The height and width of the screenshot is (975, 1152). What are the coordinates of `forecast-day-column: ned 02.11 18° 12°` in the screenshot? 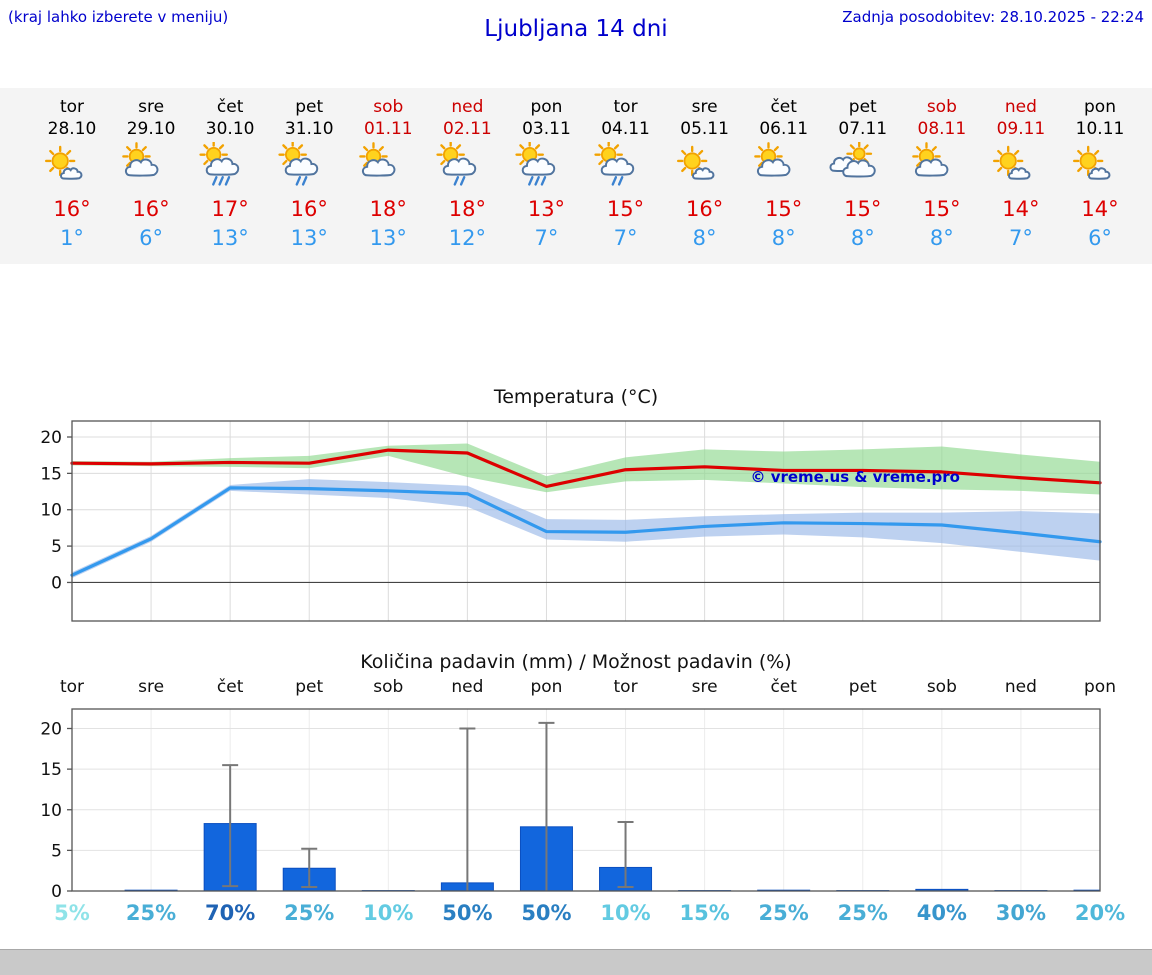 It's located at (467, 174).